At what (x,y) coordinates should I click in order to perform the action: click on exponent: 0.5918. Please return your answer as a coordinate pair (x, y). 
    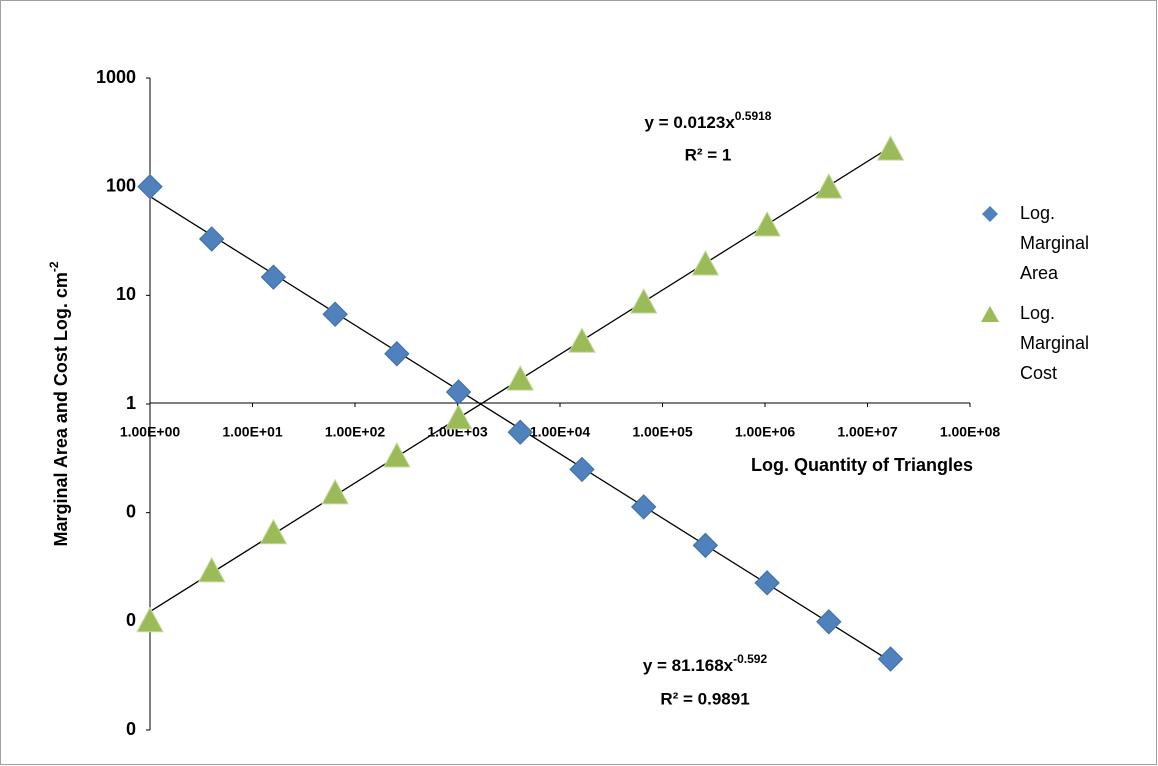
    Looking at the image, I should click on (753, 116).